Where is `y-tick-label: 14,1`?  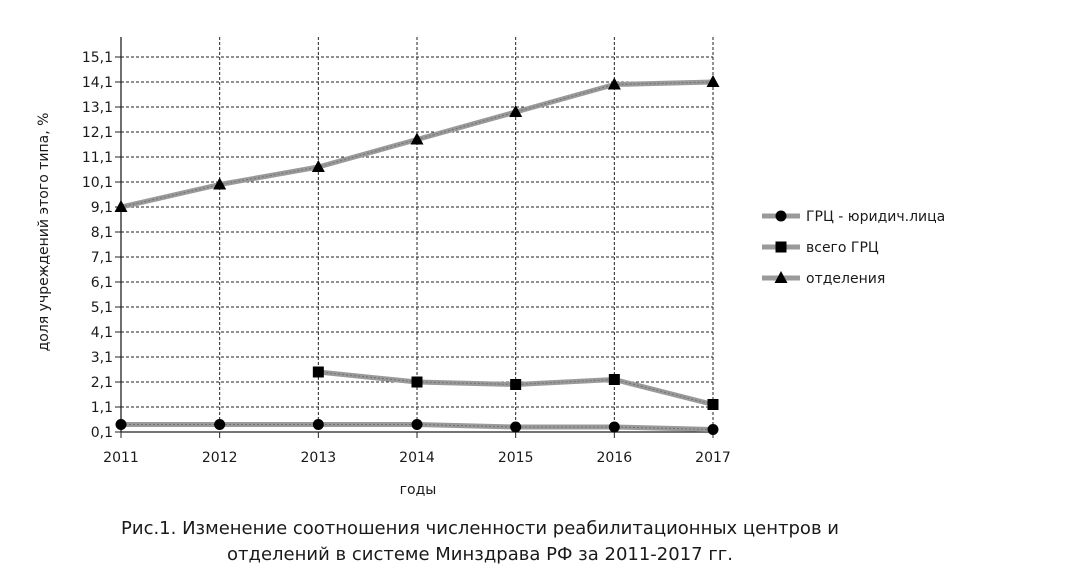 y-tick-label: 14,1 is located at coordinates (97, 83).